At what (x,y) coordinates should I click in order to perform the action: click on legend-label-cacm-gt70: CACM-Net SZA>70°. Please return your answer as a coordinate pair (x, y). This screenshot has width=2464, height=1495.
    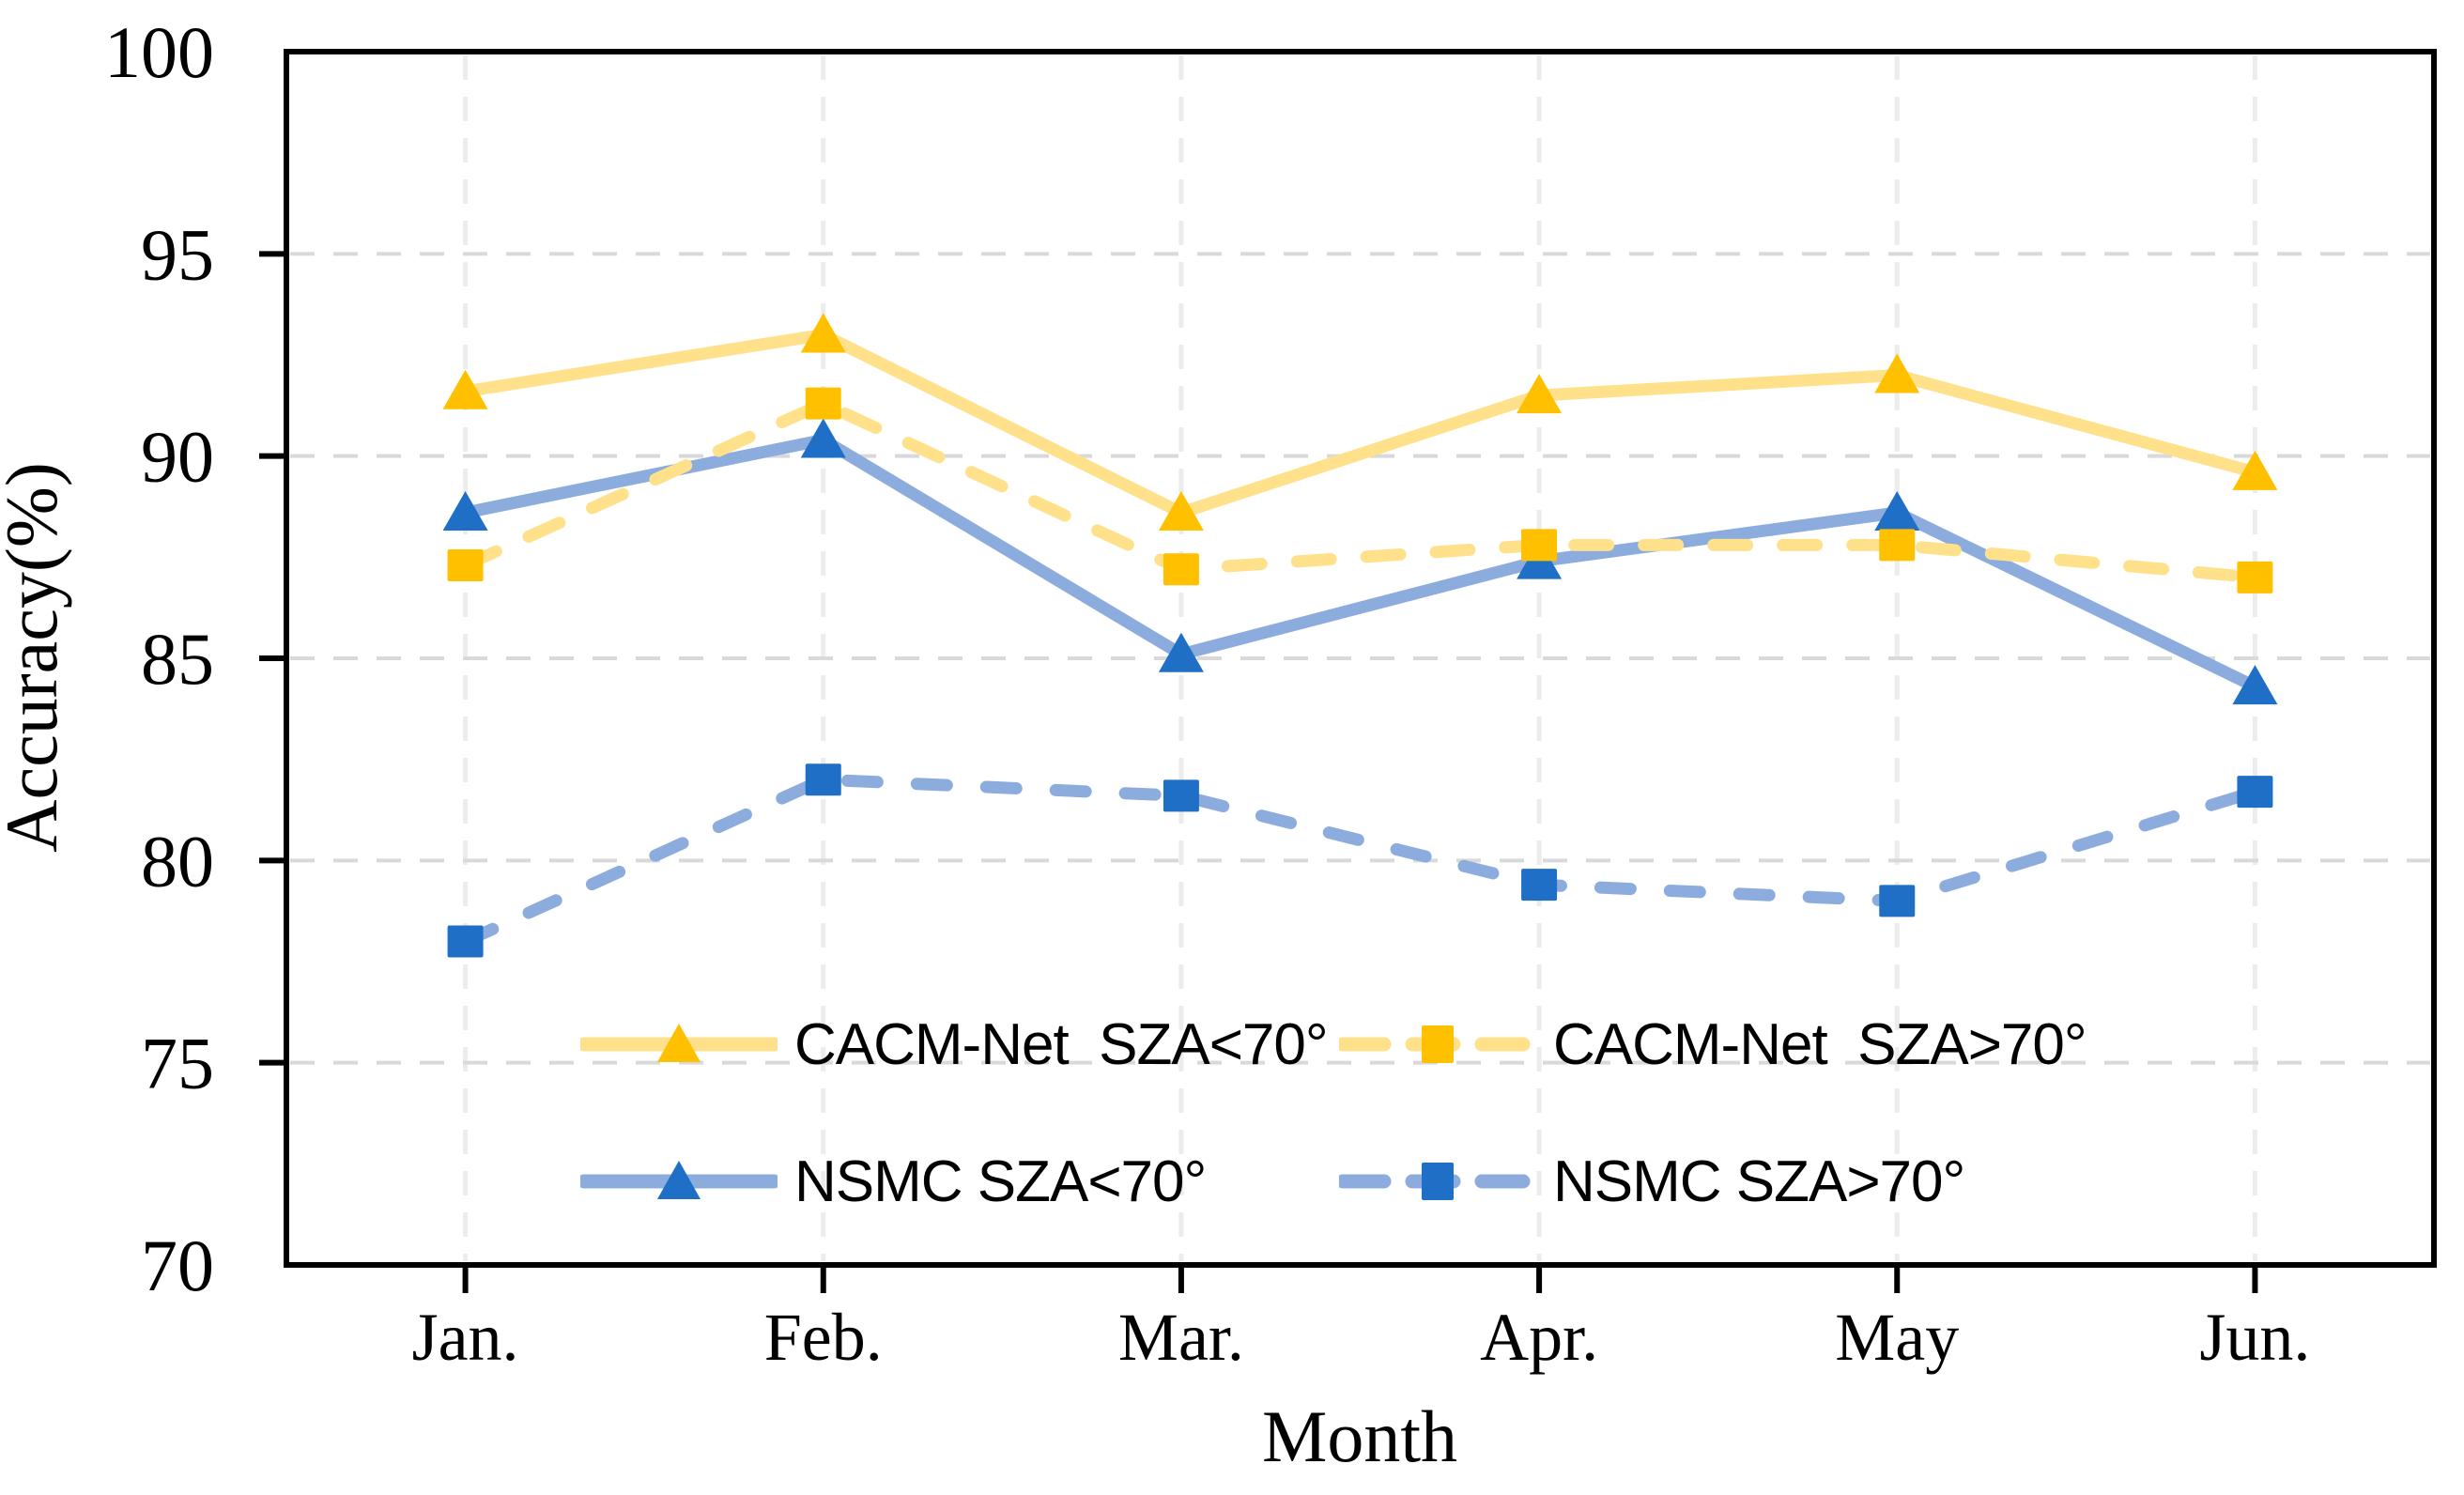
    Looking at the image, I should click on (1820, 1044).